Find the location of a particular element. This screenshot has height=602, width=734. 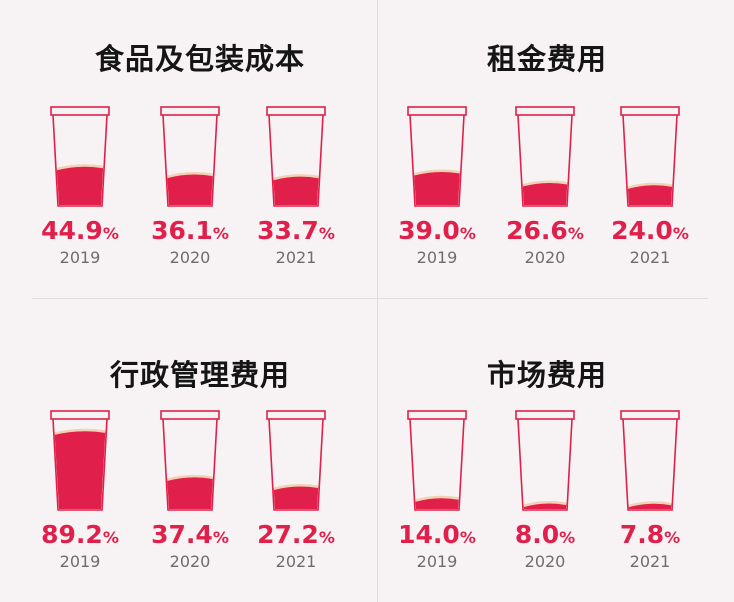

data-label: 14.0% is located at coordinates (437, 534).